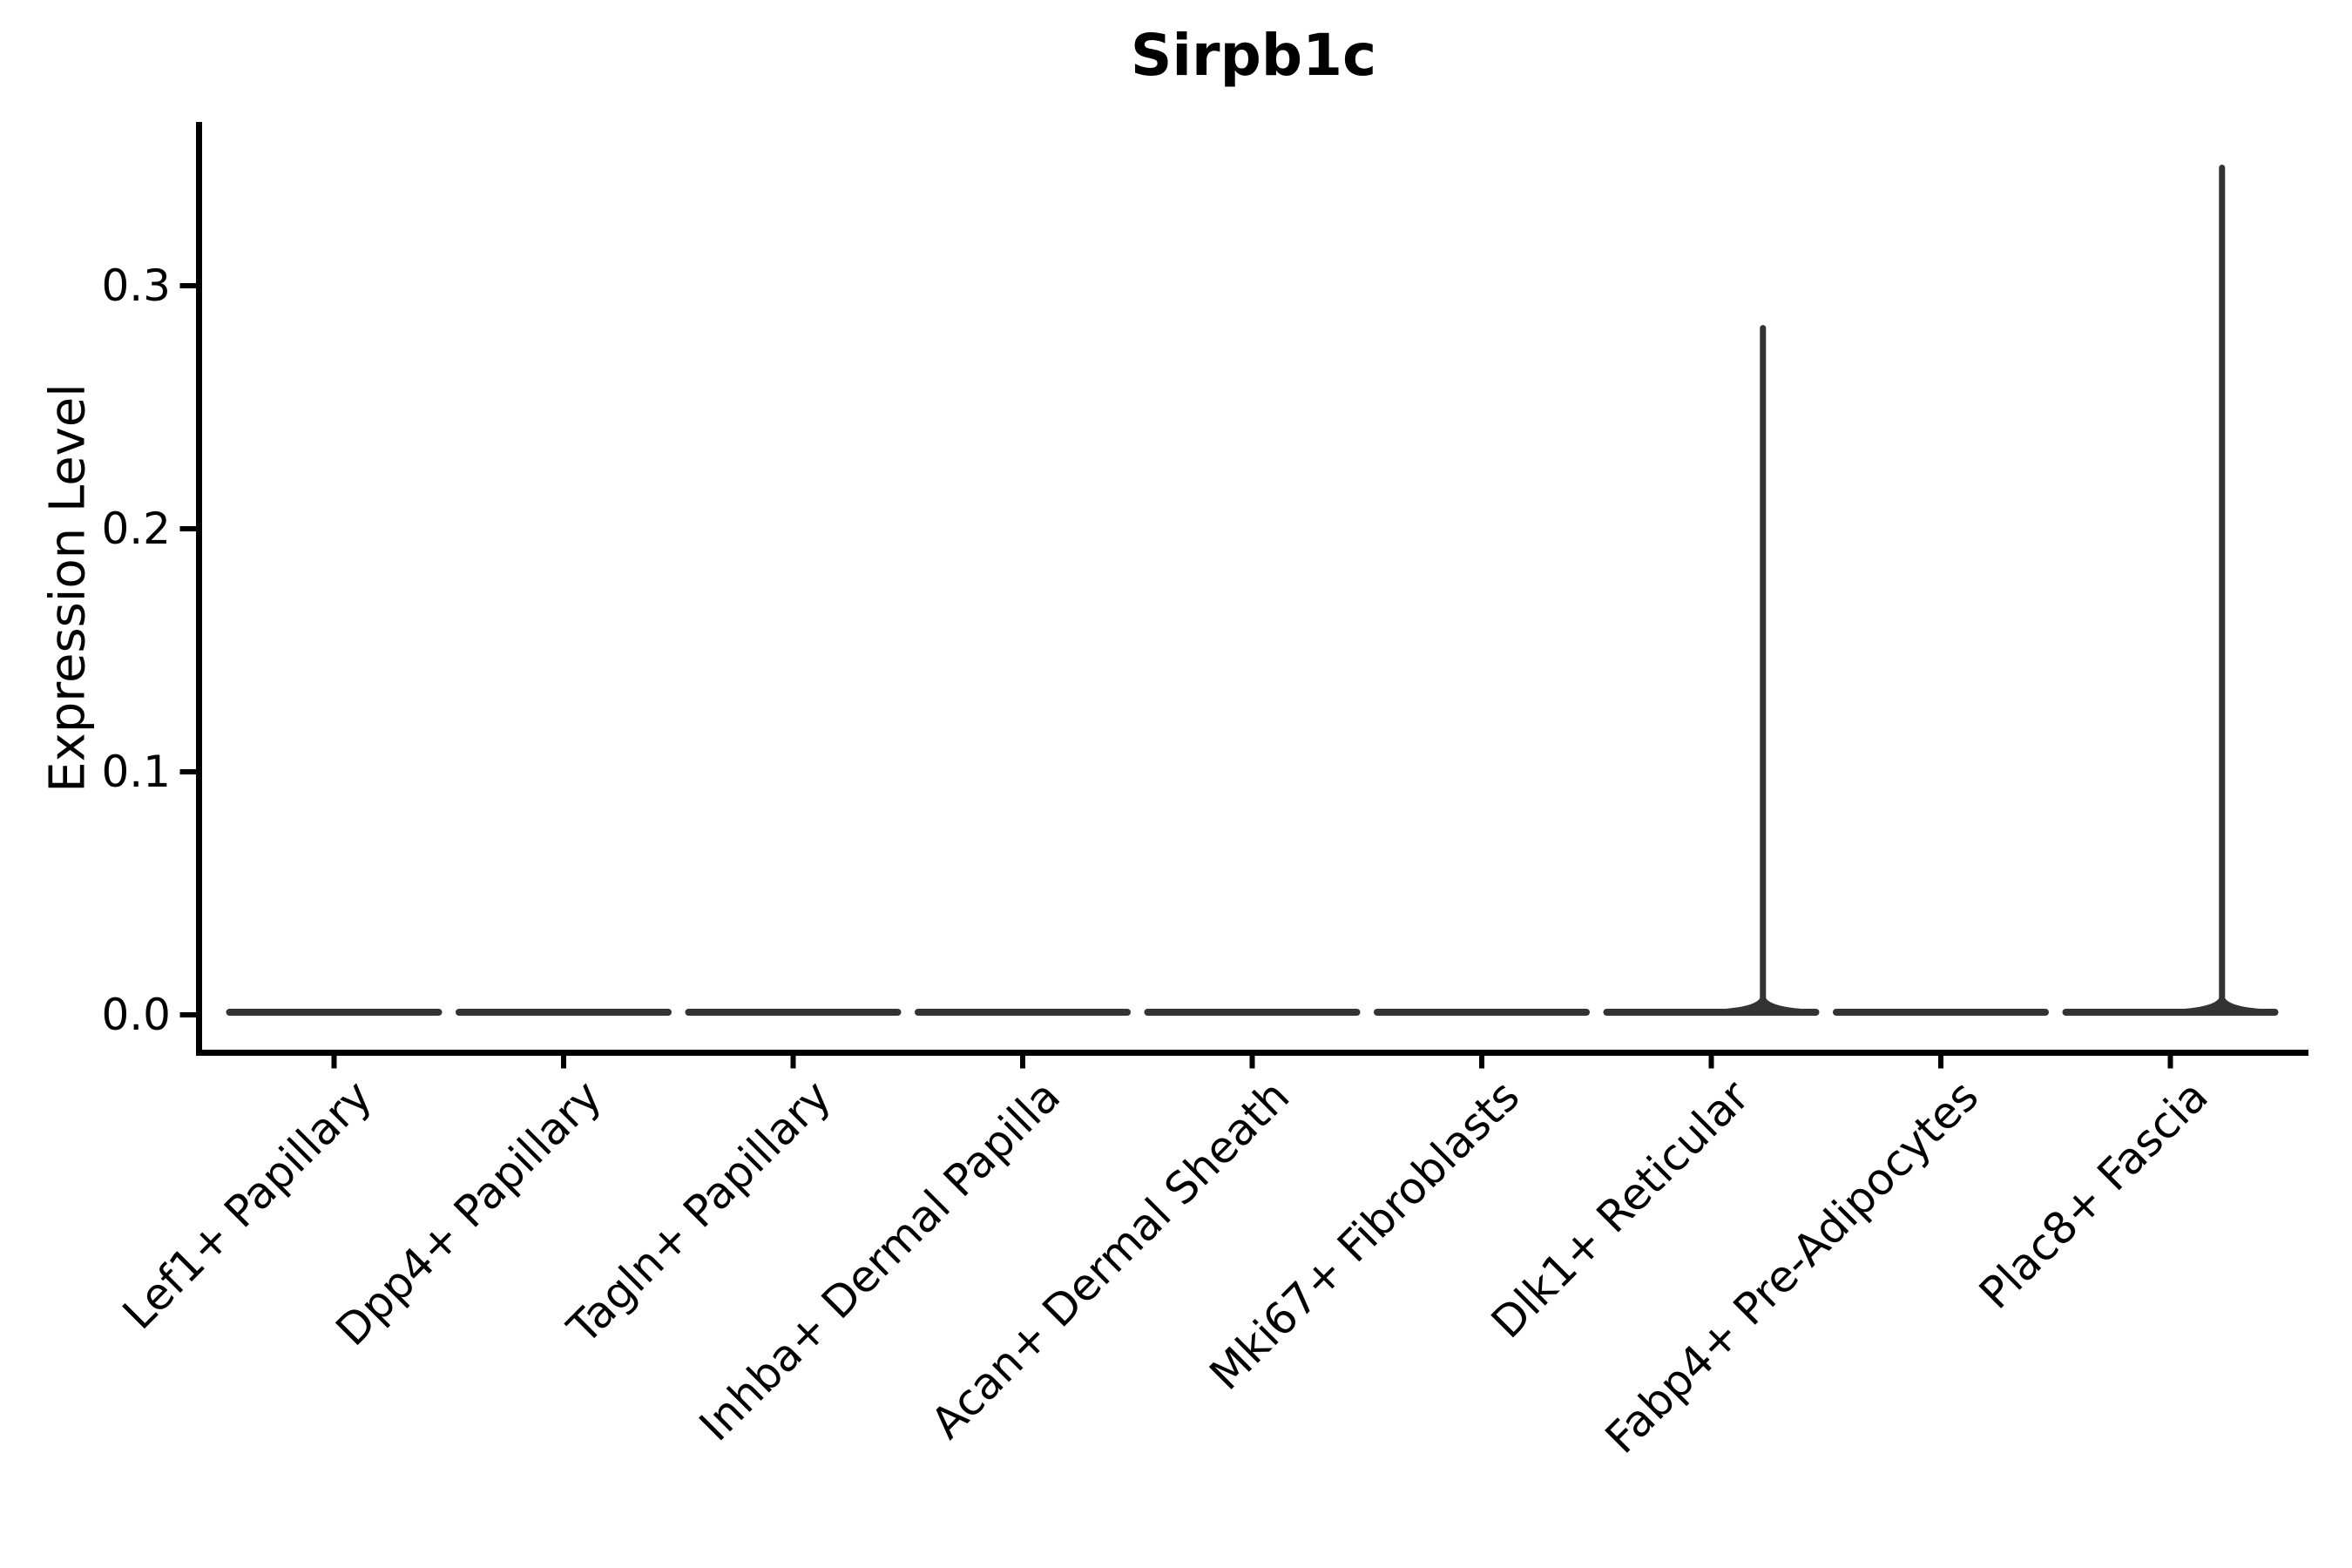 This screenshot has width=2352, height=1568. What do you see at coordinates (136, 285) in the screenshot?
I see `y-tick-label: 0.3` at bounding box center [136, 285].